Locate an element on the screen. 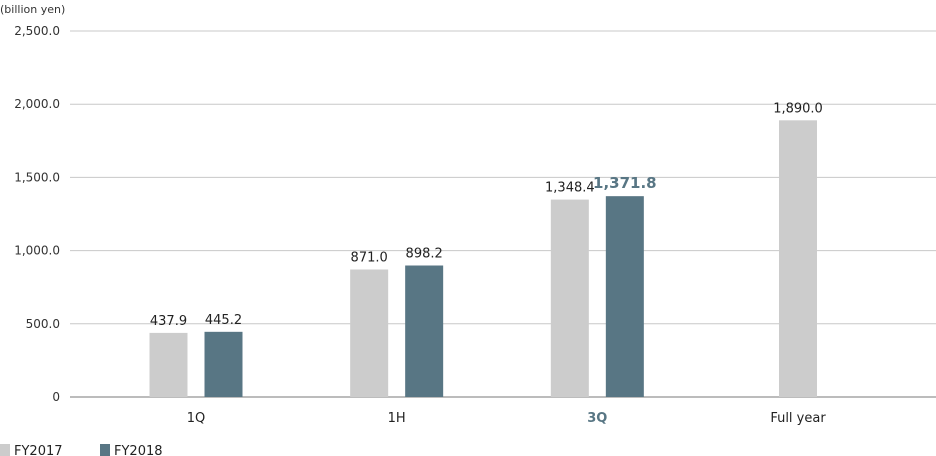  bar-fy2018-3q is located at coordinates (624, 296).